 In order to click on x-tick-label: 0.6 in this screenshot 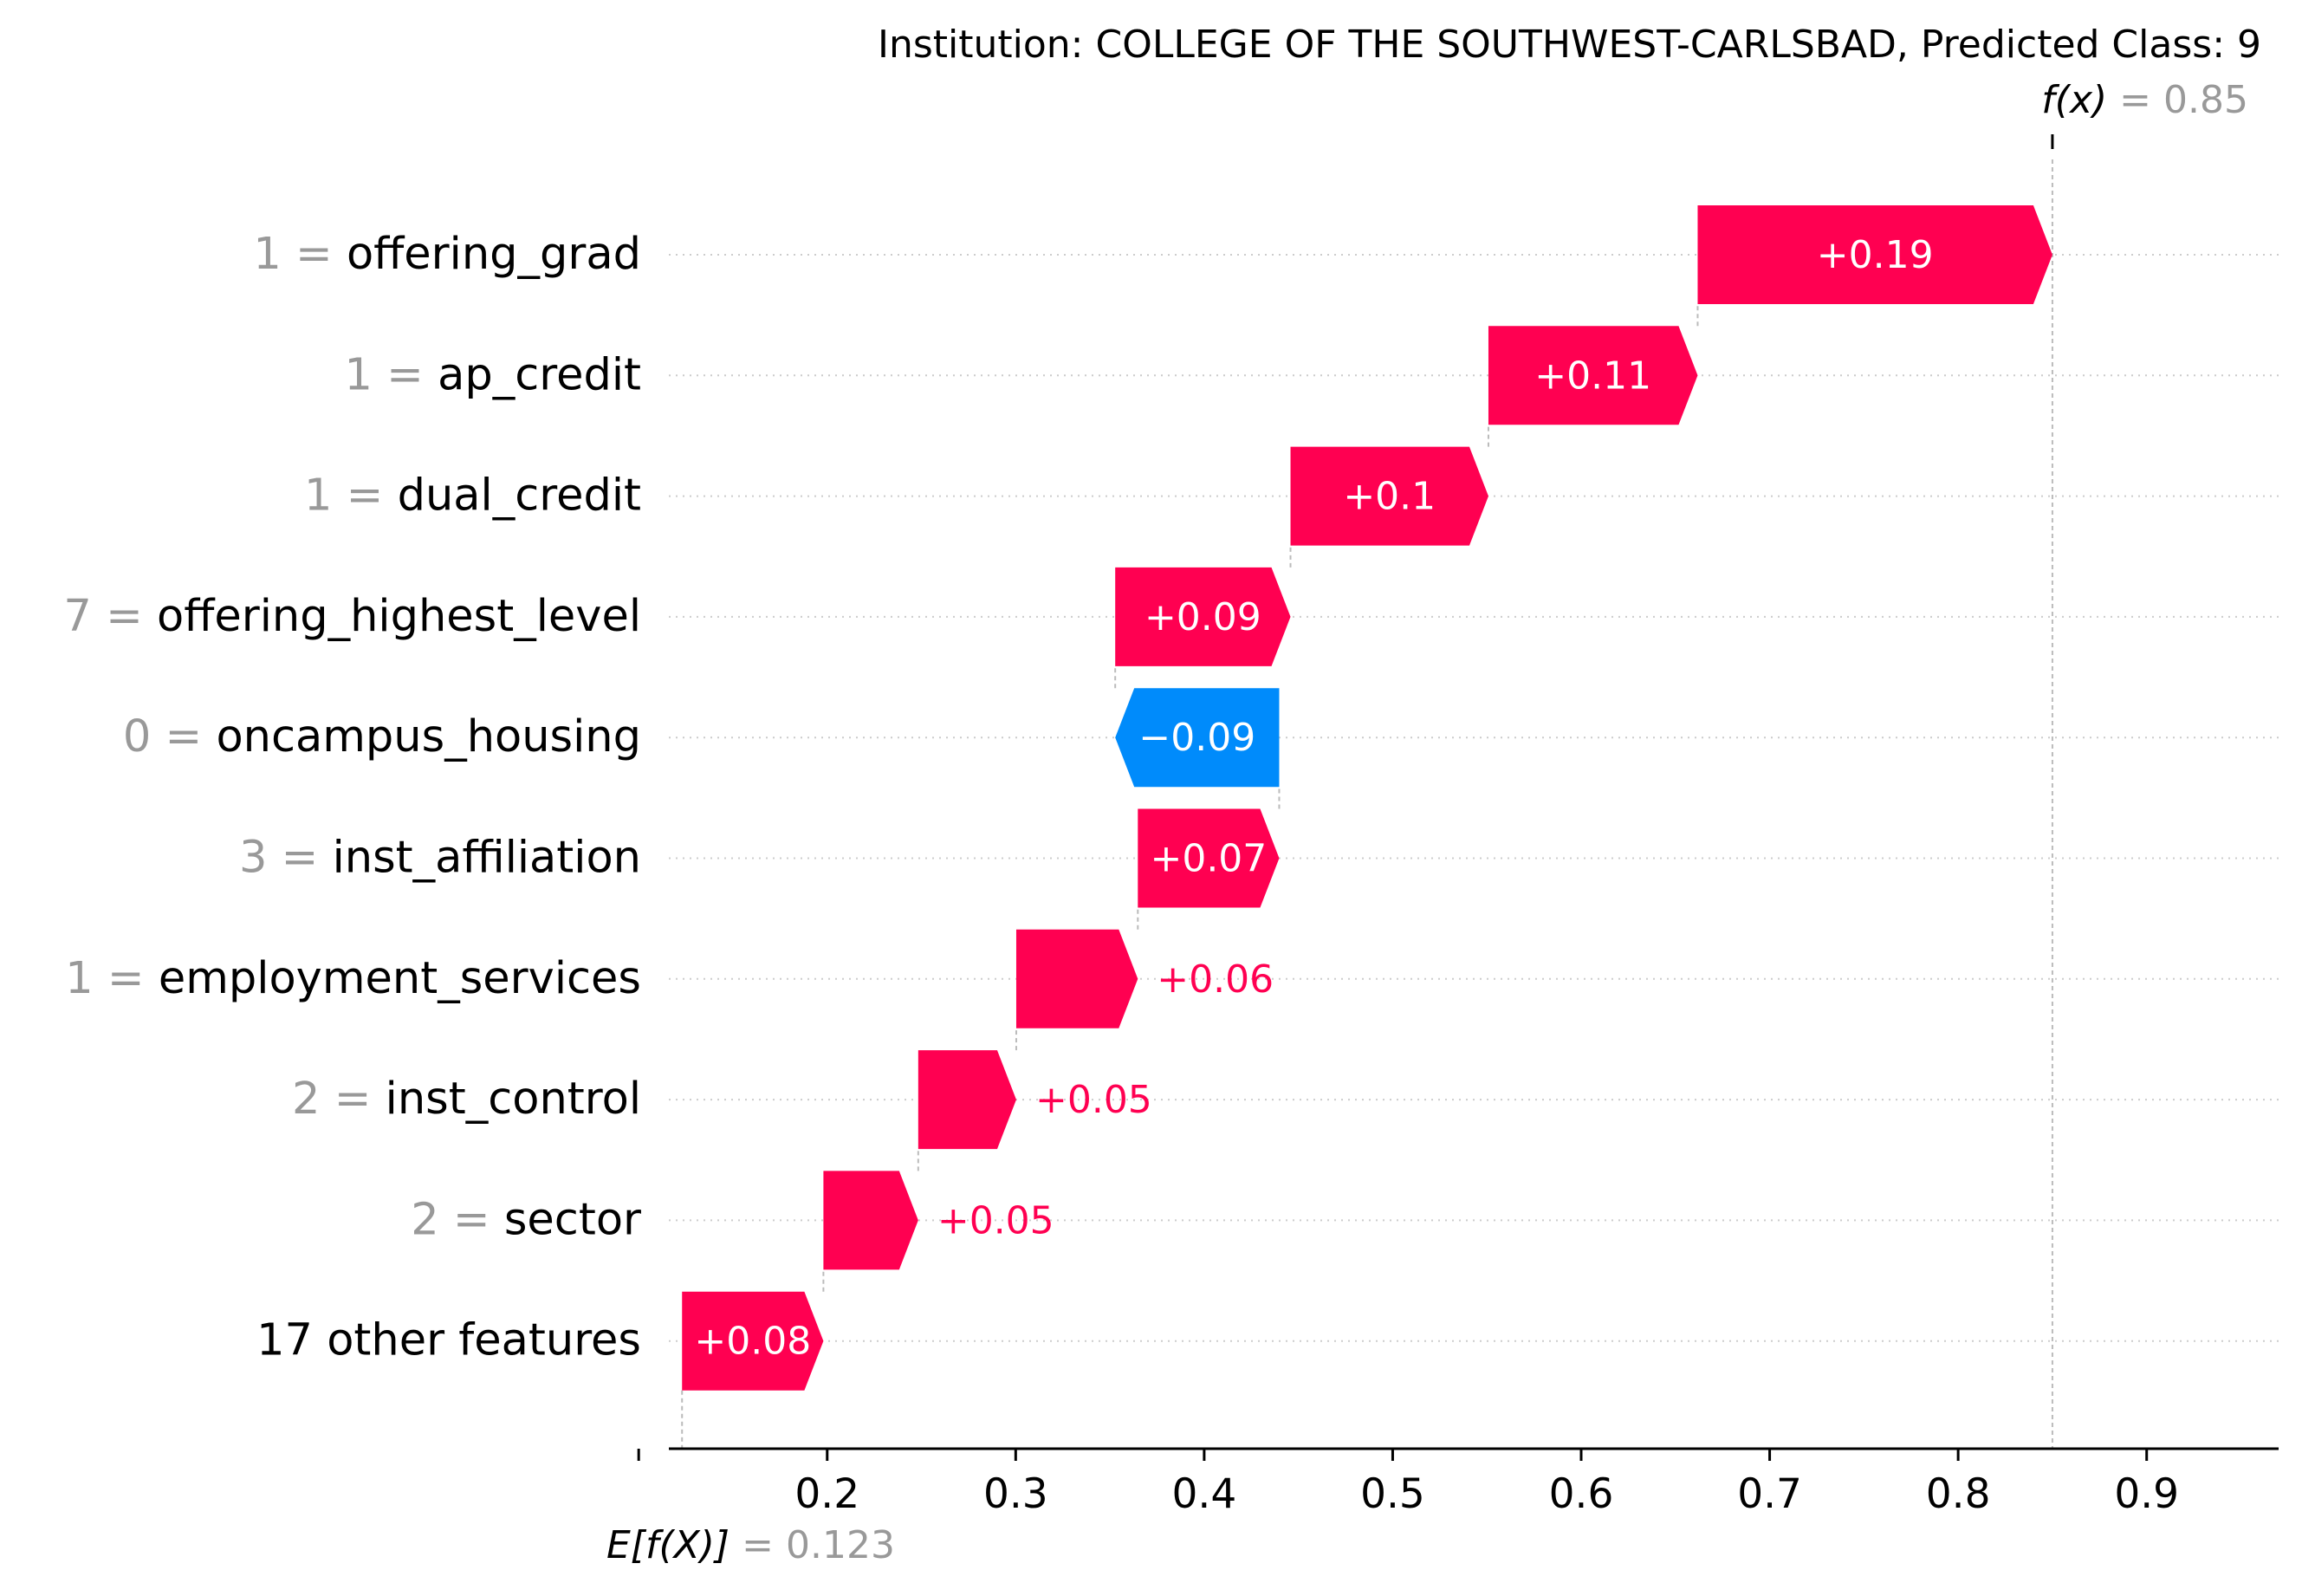, I will do `click(1581, 1494)`.